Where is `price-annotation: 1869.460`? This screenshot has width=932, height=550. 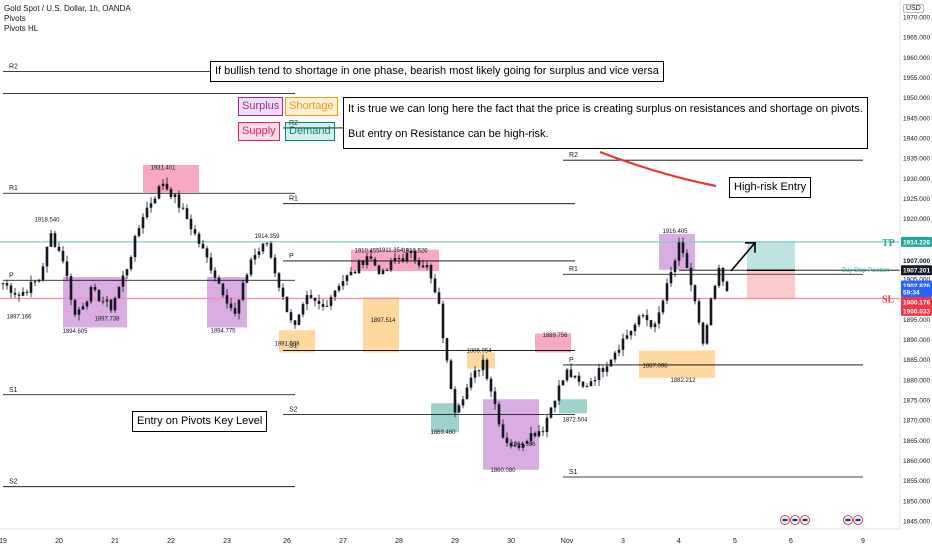 price-annotation: 1869.460 is located at coordinates (443, 433).